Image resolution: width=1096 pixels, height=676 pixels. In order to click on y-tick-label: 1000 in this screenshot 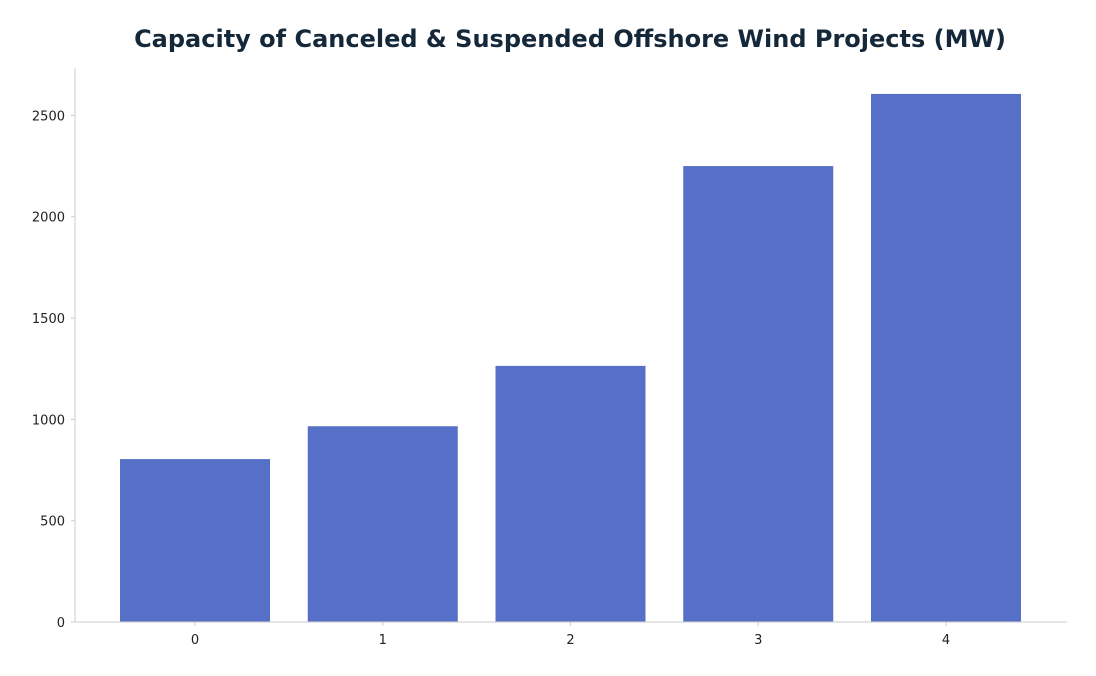, I will do `click(48, 420)`.